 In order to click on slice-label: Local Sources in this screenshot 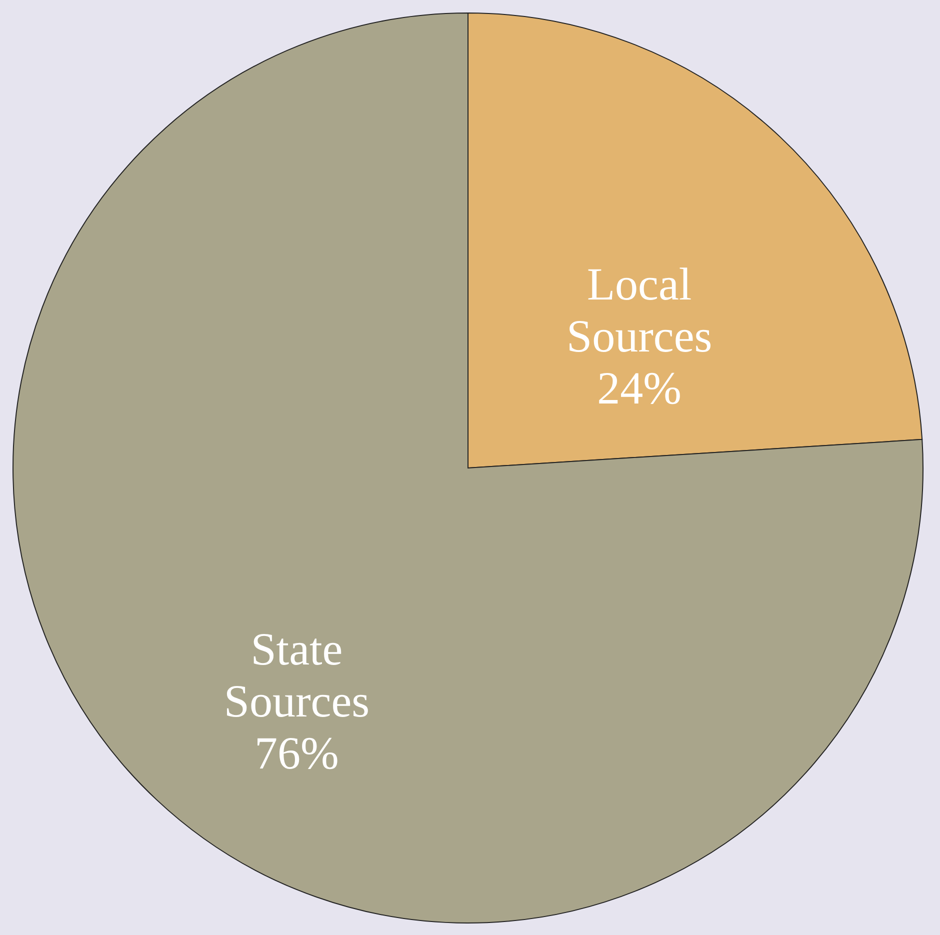, I will do `click(639, 310)`.